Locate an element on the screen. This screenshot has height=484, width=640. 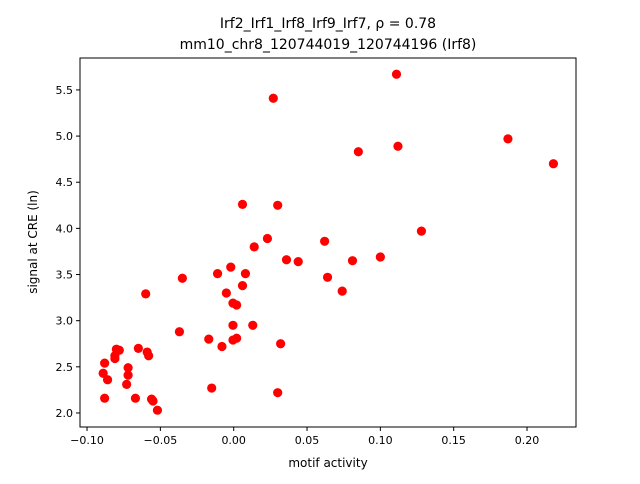
x-axis-label: motif activity is located at coordinates (327, 463).